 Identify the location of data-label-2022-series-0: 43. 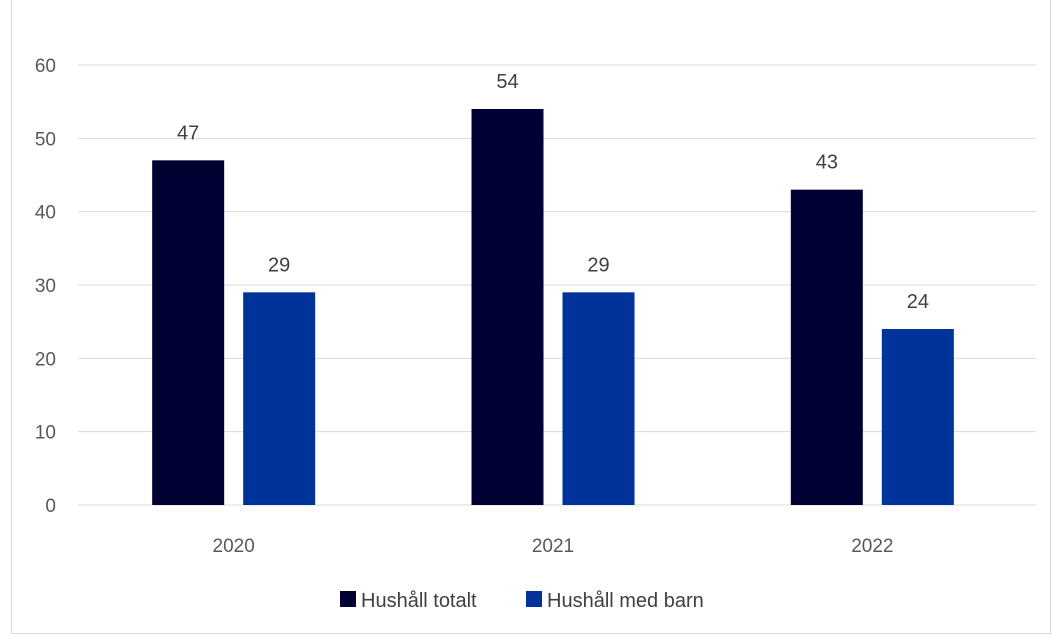
(827, 163).